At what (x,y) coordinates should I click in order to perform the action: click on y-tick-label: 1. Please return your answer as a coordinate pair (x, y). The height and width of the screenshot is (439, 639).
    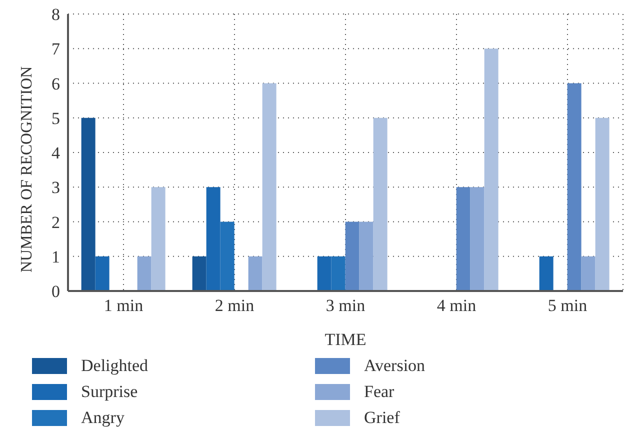
    Looking at the image, I should click on (56, 256).